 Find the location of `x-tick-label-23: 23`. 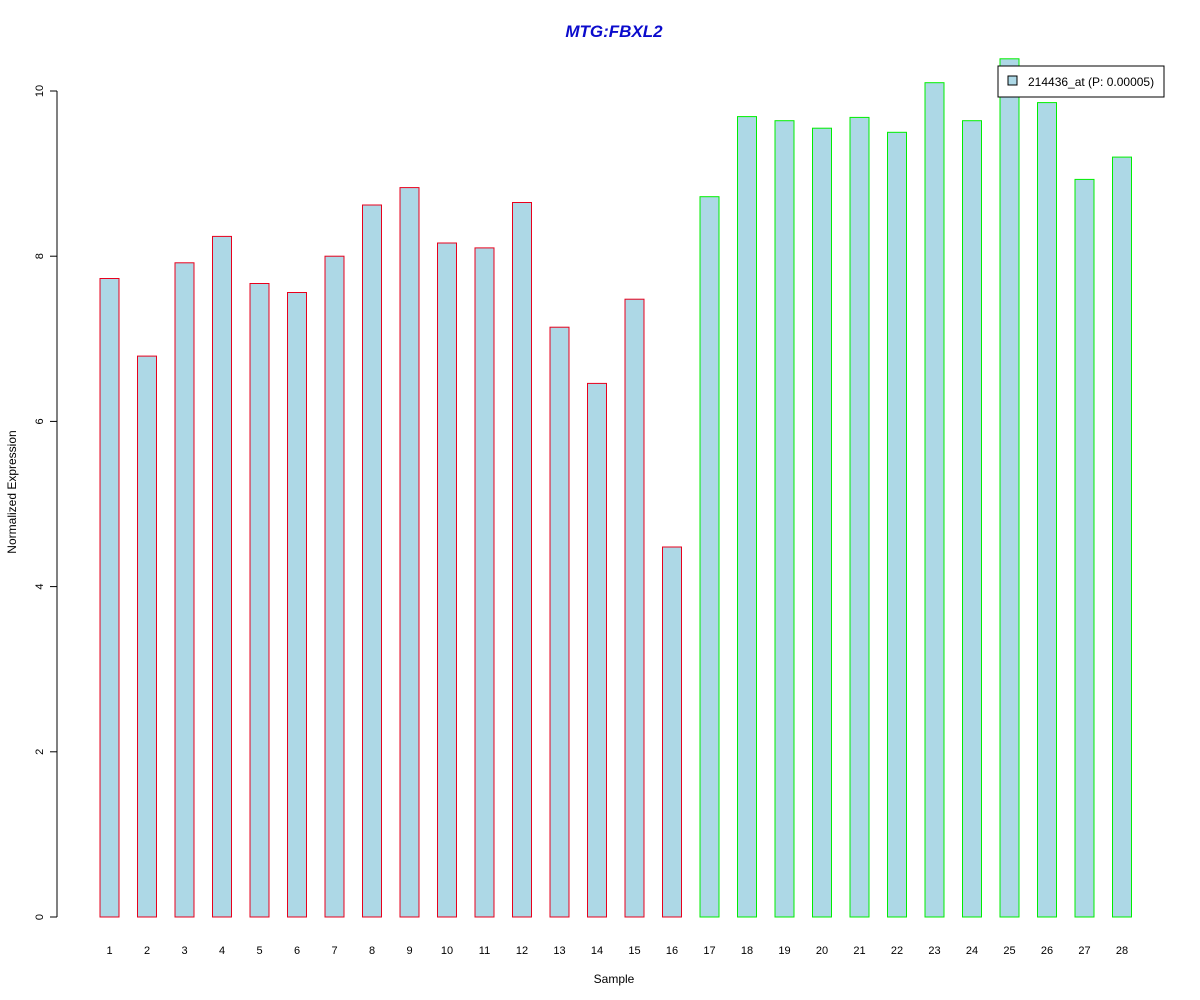

x-tick-label-23: 23 is located at coordinates (934, 951).